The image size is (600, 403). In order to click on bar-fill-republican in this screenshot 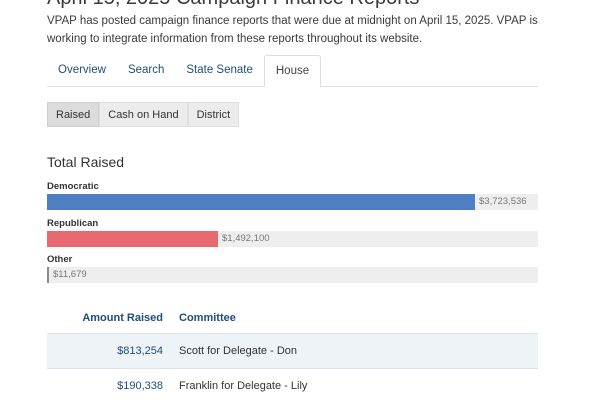, I will do `click(132, 239)`.